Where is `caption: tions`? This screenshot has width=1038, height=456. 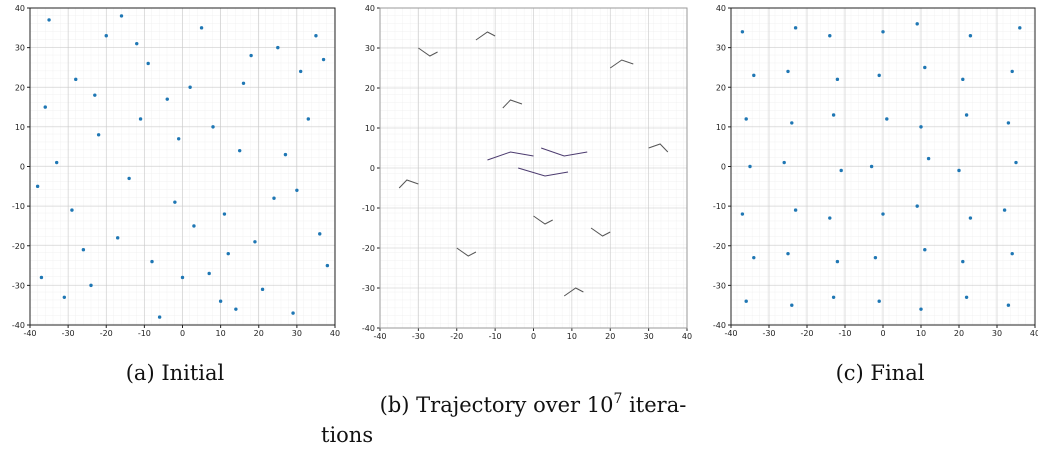
caption: tions is located at coordinates (347, 435).